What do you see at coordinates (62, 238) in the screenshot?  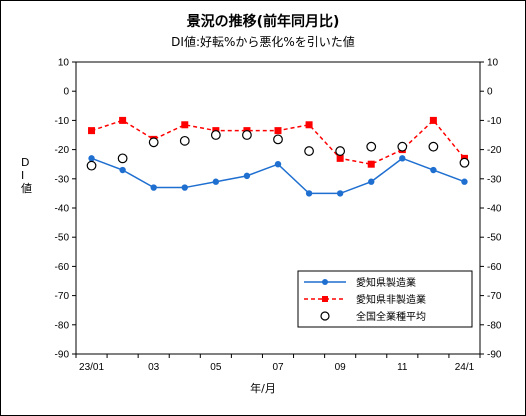 I see `y-tick-label-left: -50` at bounding box center [62, 238].